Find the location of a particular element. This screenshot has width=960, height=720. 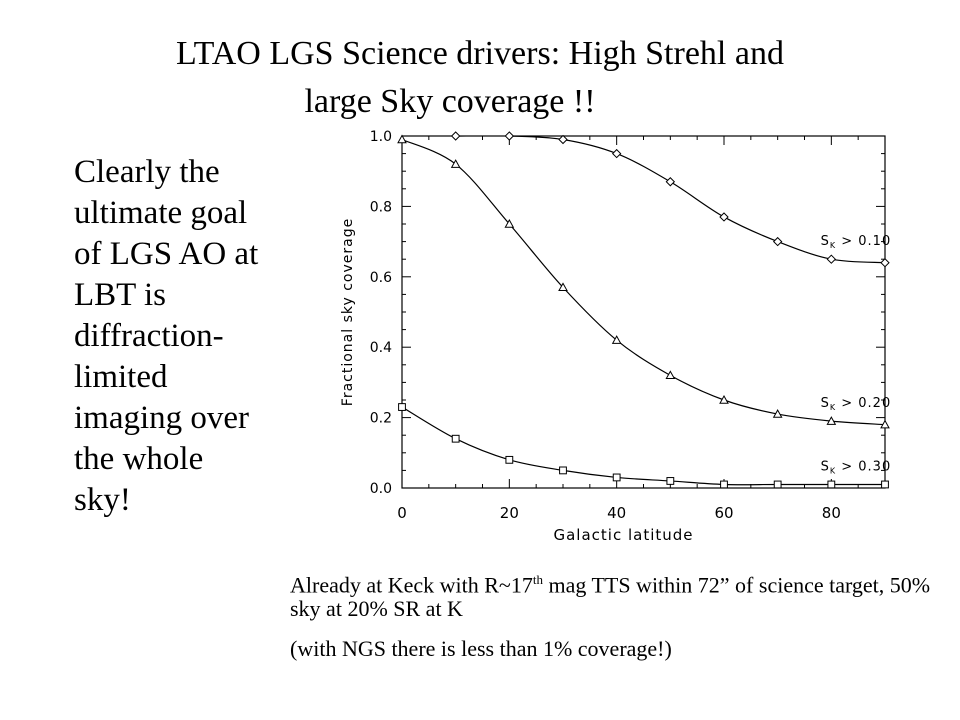

series-label-threshold: > 0.20 is located at coordinates (863, 403).